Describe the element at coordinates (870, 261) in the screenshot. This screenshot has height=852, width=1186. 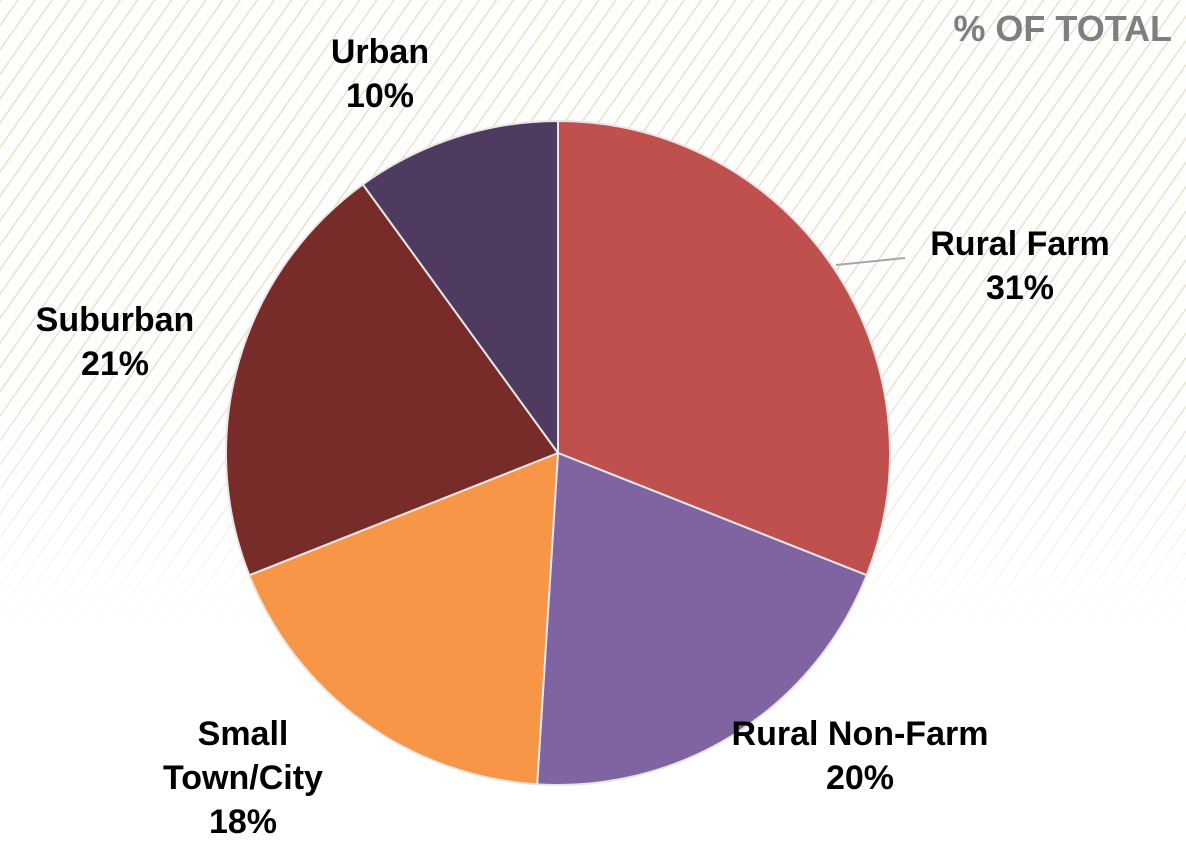
I see `leader-line` at that location.